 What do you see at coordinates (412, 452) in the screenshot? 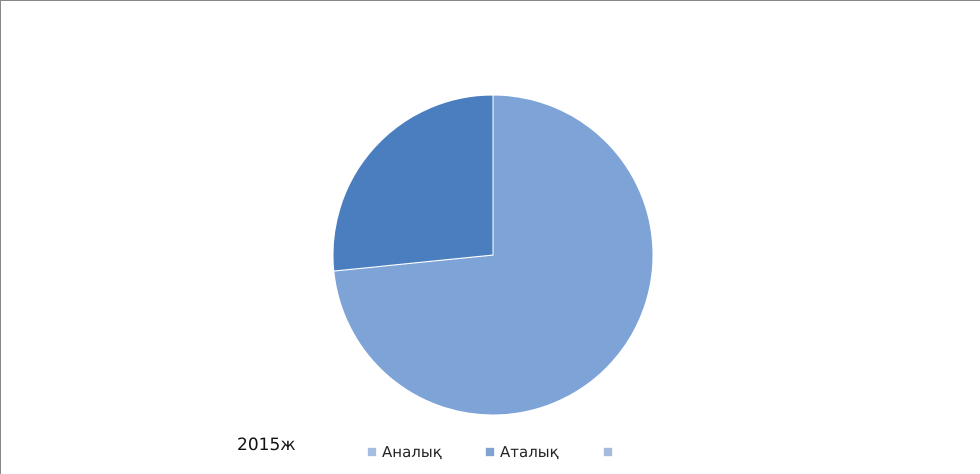
I see `legend-label: Аналық` at bounding box center [412, 452].